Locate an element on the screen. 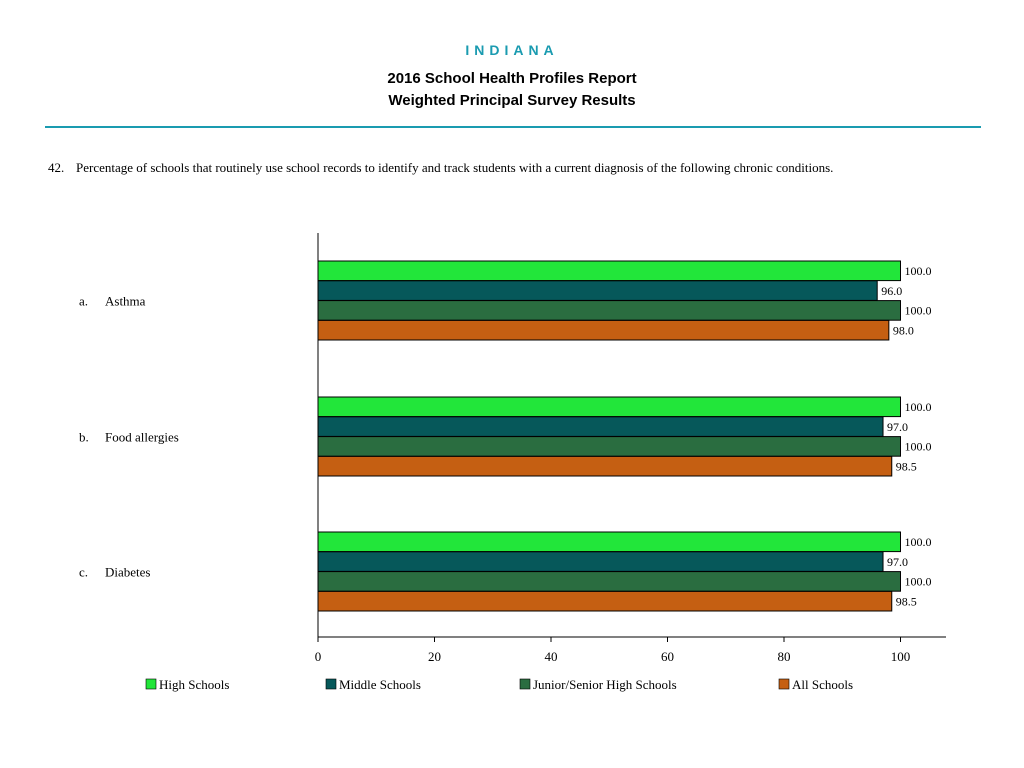  report-title: 2016 School Health Profiles Report is located at coordinates (512, 78).